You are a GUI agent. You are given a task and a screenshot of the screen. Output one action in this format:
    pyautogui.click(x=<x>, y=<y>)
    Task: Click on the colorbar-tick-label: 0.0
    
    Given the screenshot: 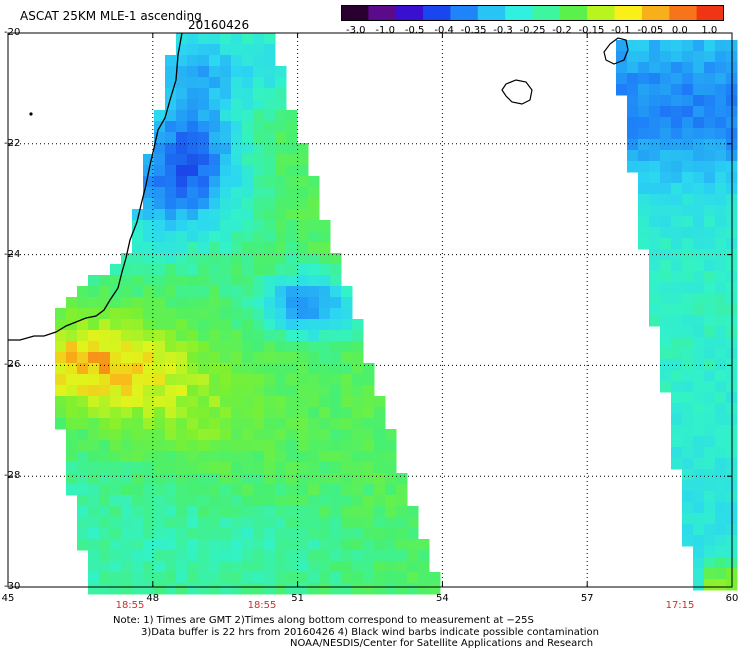 What is the action you would take?
    pyautogui.click(x=679, y=30)
    